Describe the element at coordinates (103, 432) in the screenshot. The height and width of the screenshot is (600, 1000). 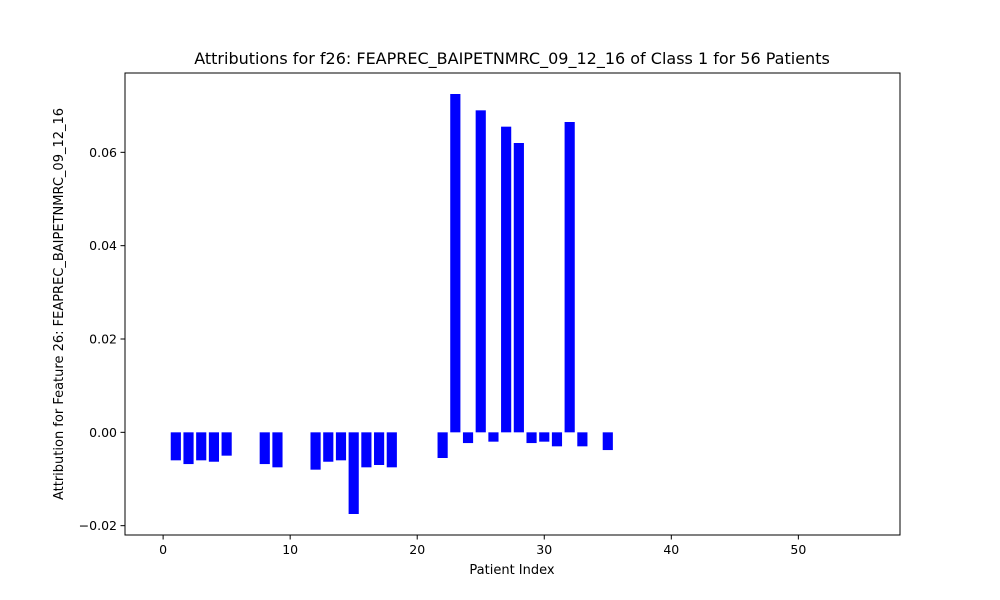
I see `y-tick-label: 0.00` at that location.